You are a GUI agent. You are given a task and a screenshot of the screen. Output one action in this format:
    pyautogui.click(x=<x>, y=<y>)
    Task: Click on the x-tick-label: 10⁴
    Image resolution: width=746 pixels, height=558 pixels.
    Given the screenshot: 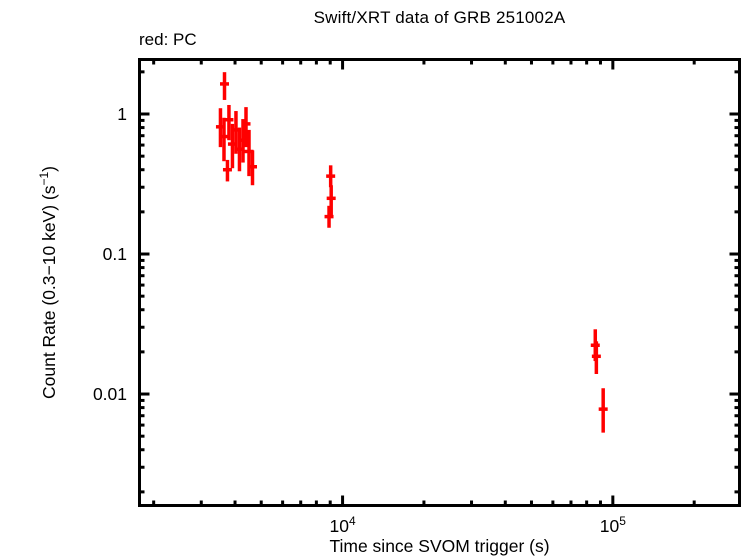 What is the action you would take?
    pyautogui.click(x=342, y=525)
    